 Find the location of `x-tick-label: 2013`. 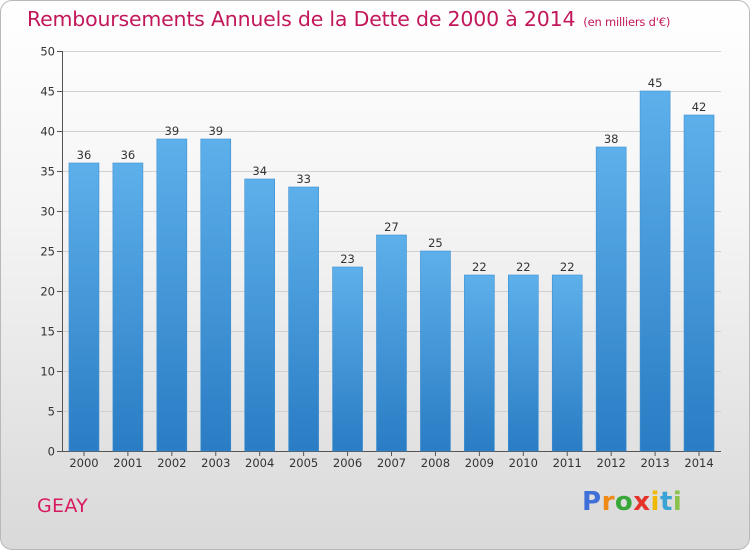

x-tick-label: 2013 is located at coordinates (654, 463).